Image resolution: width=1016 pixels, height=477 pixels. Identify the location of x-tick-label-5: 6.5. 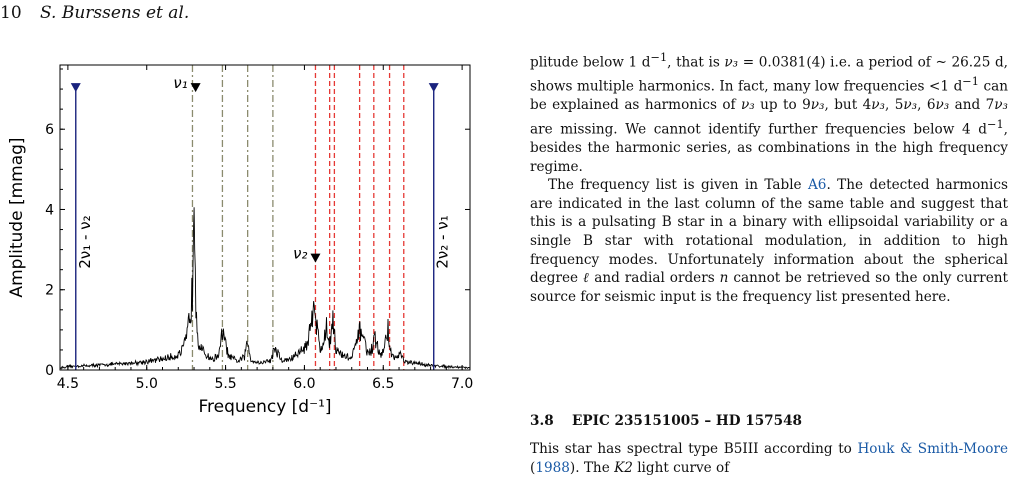
(383, 384).